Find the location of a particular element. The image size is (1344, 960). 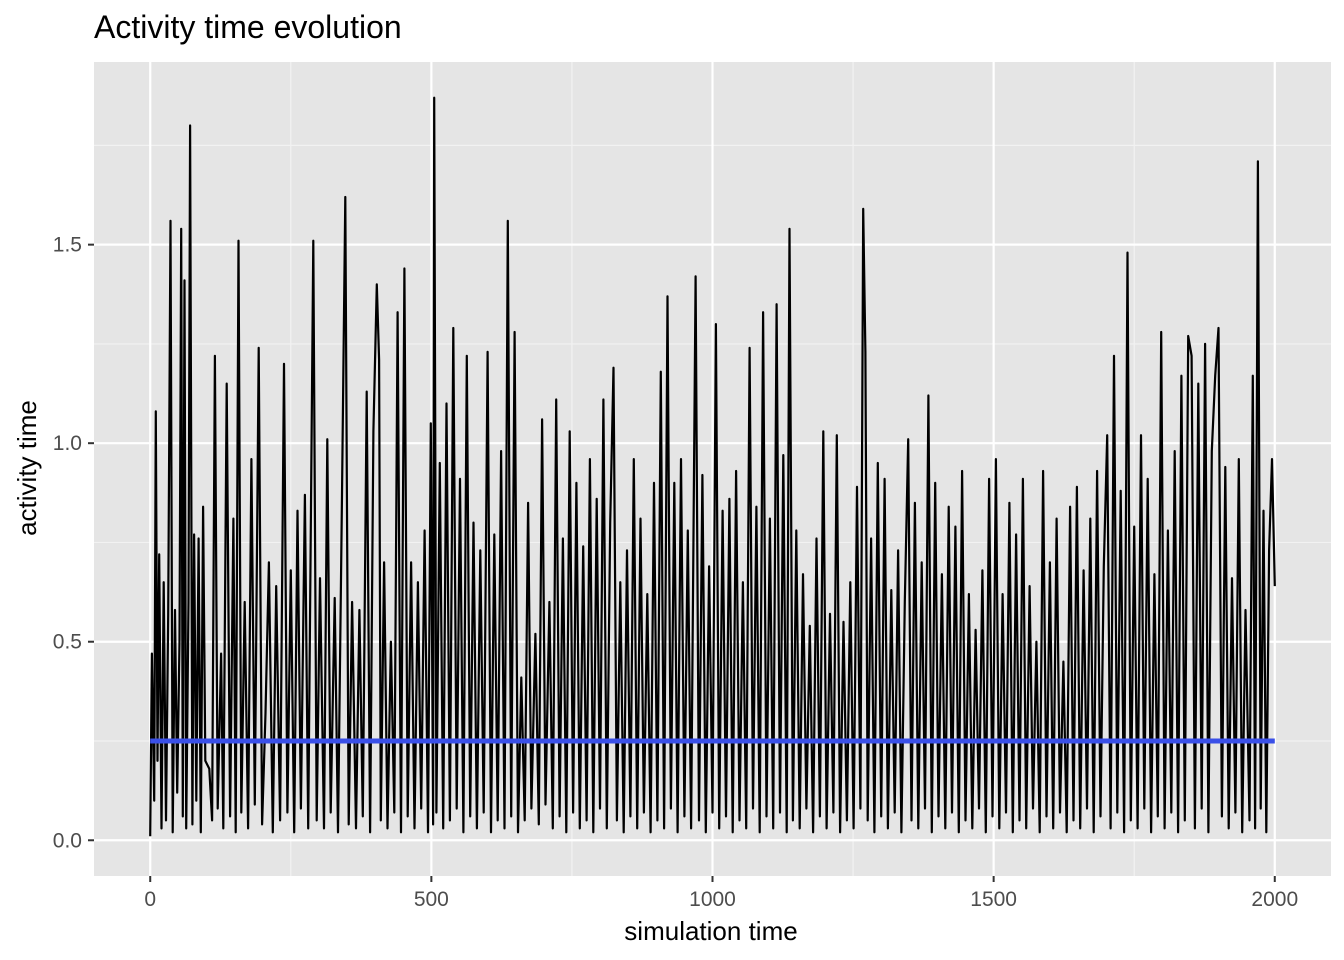

x-axis-title: simulation time is located at coordinates (710, 931).